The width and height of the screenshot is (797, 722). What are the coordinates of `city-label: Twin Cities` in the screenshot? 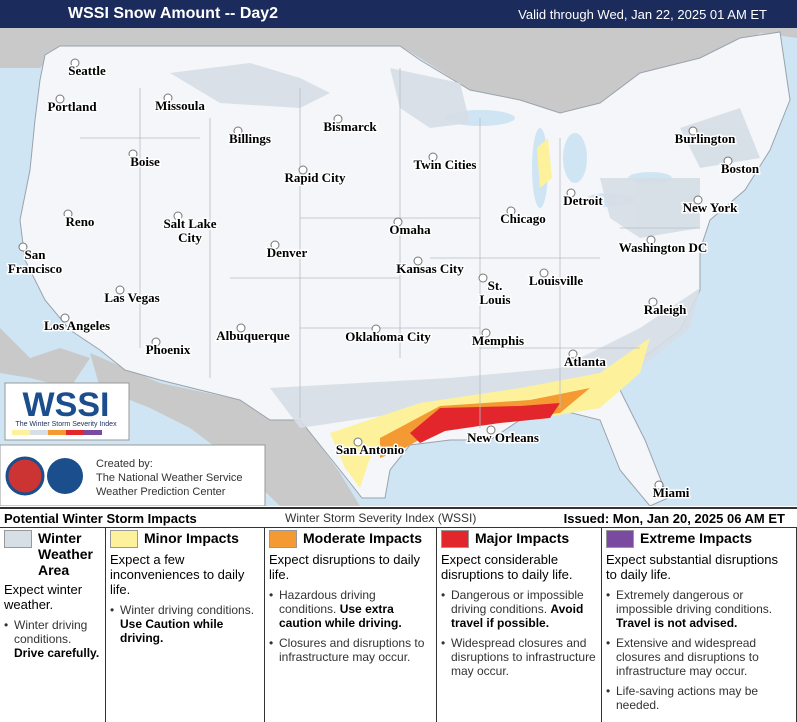 It's located at (445, 164).